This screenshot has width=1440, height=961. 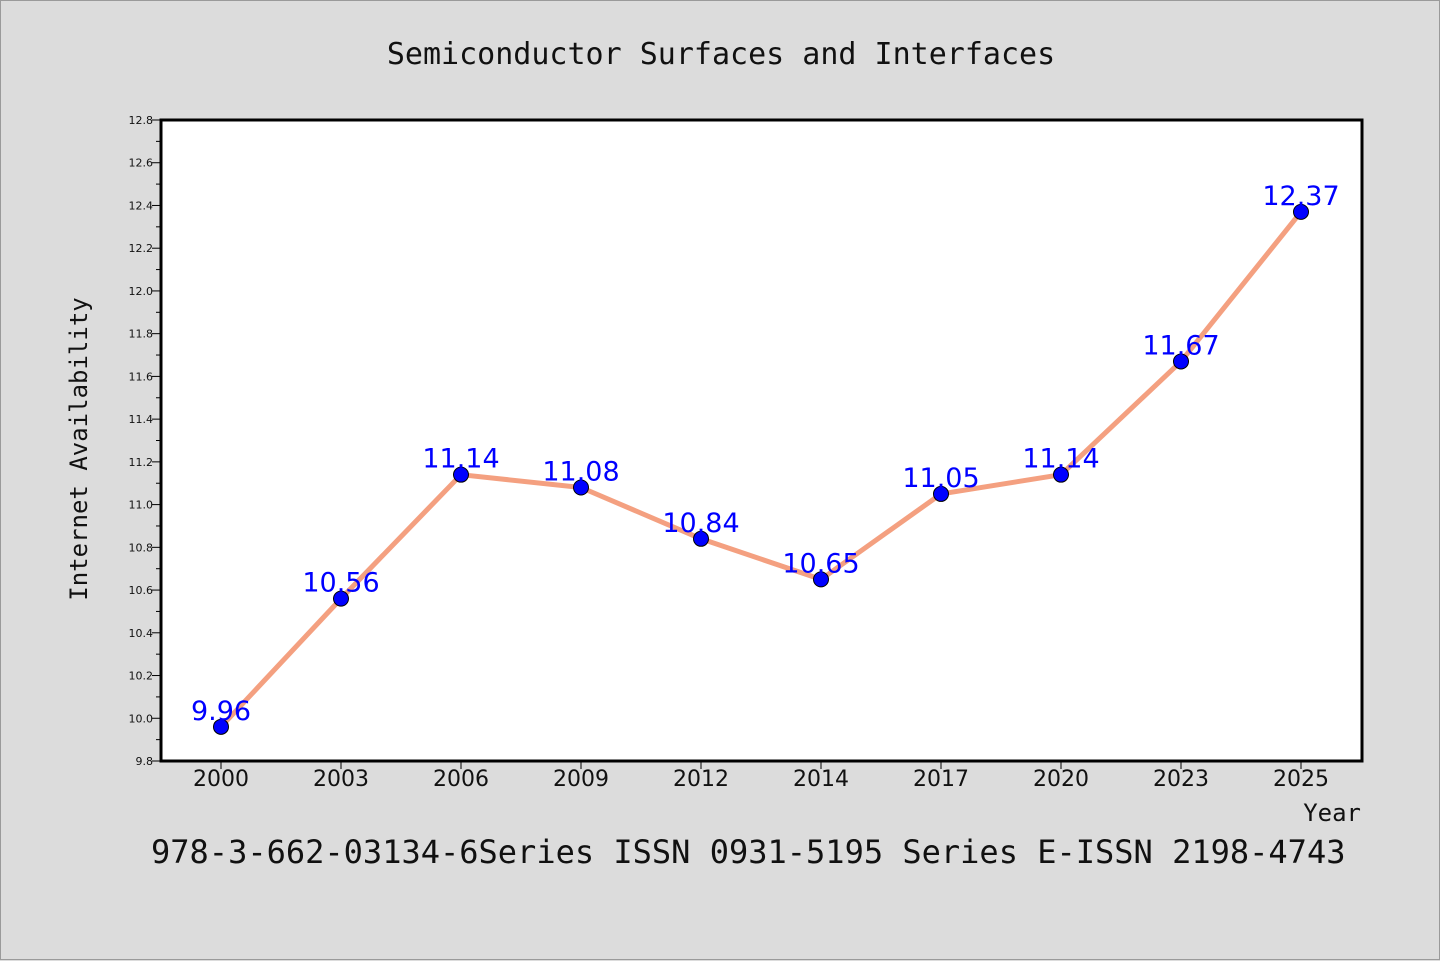 What do you see at coordinates (141, 291) in the screenshot?
I see `y-tick-label: 12.0` at bounding box center [141, 291].